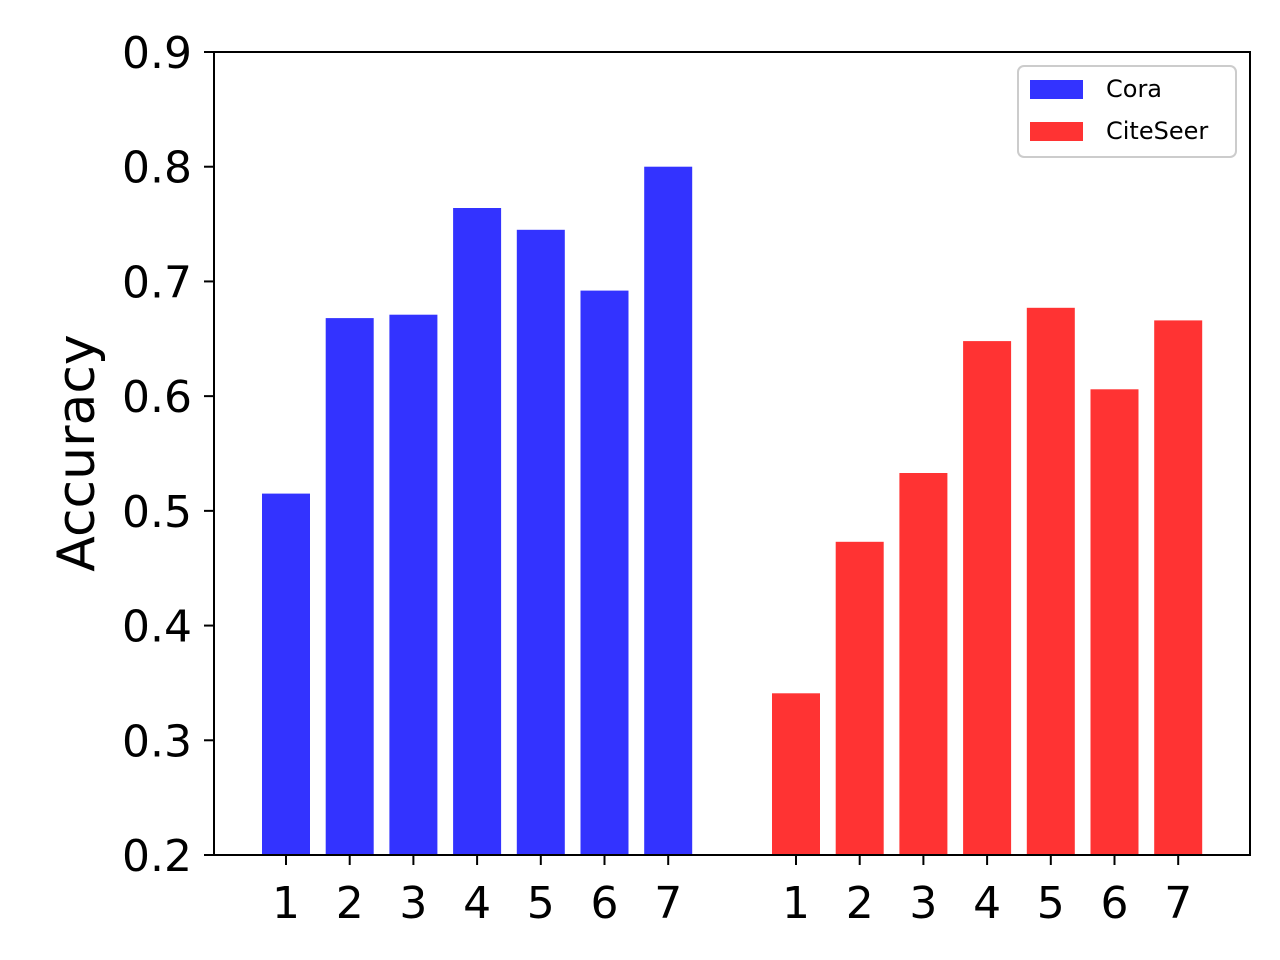 This screenshot has width=1280, height=960. Describe the element at coordinates (1051, 903) in the screenshot. I see `x-tick-label-citeseer: 5` at that location.